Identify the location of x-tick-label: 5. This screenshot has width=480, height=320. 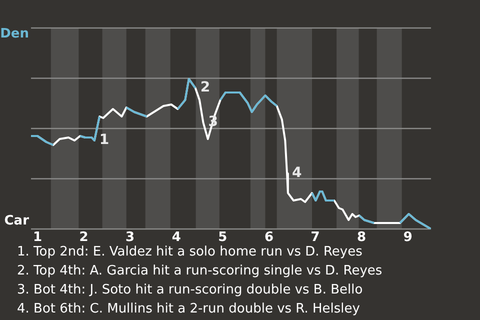
(223, 238).